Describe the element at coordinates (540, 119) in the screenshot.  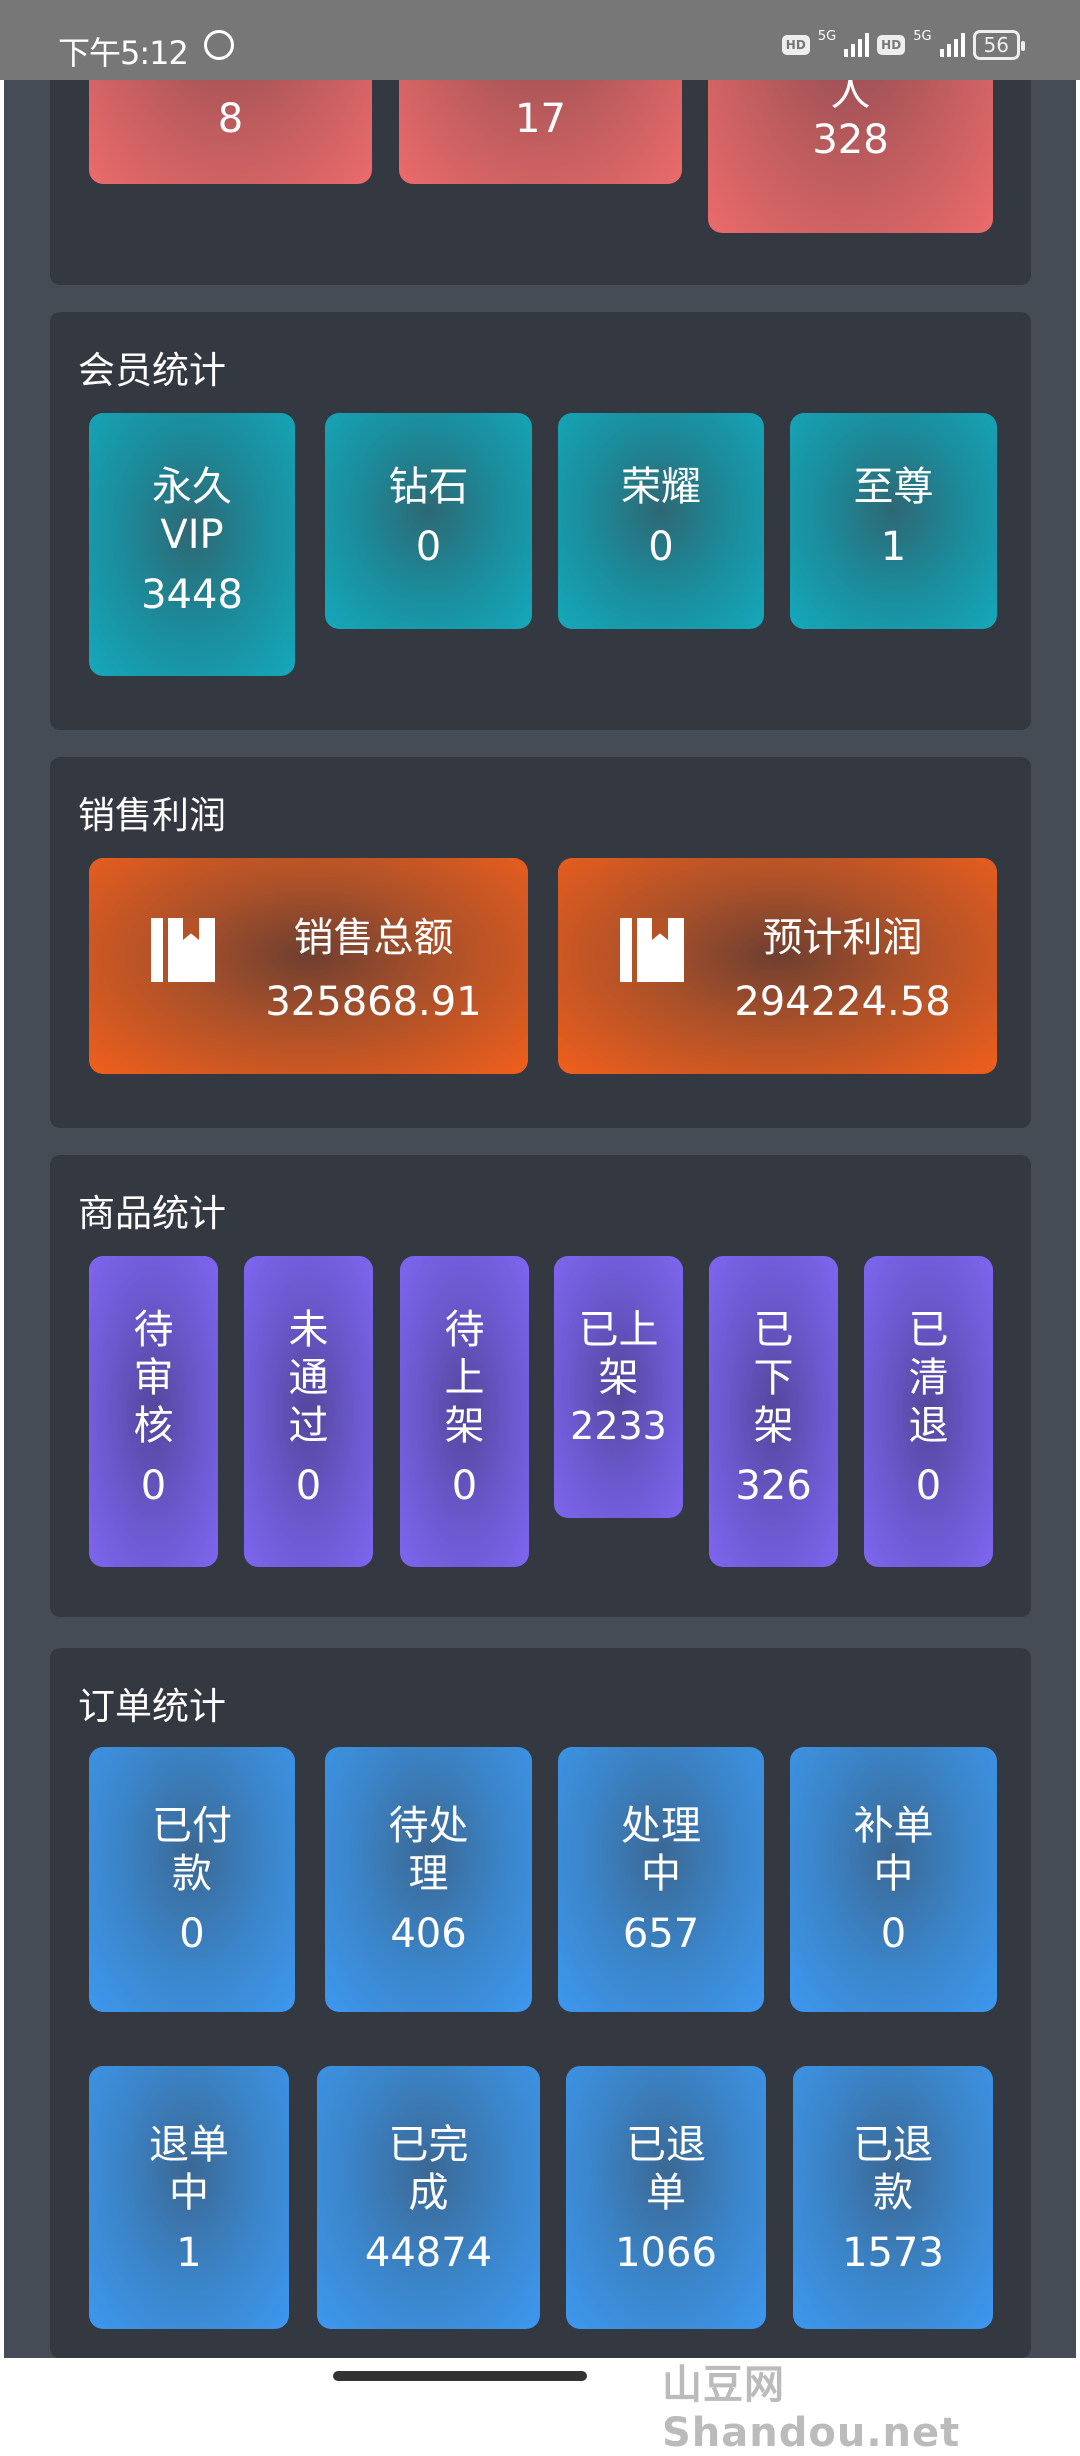
I see `stat-value: 17` at that location.